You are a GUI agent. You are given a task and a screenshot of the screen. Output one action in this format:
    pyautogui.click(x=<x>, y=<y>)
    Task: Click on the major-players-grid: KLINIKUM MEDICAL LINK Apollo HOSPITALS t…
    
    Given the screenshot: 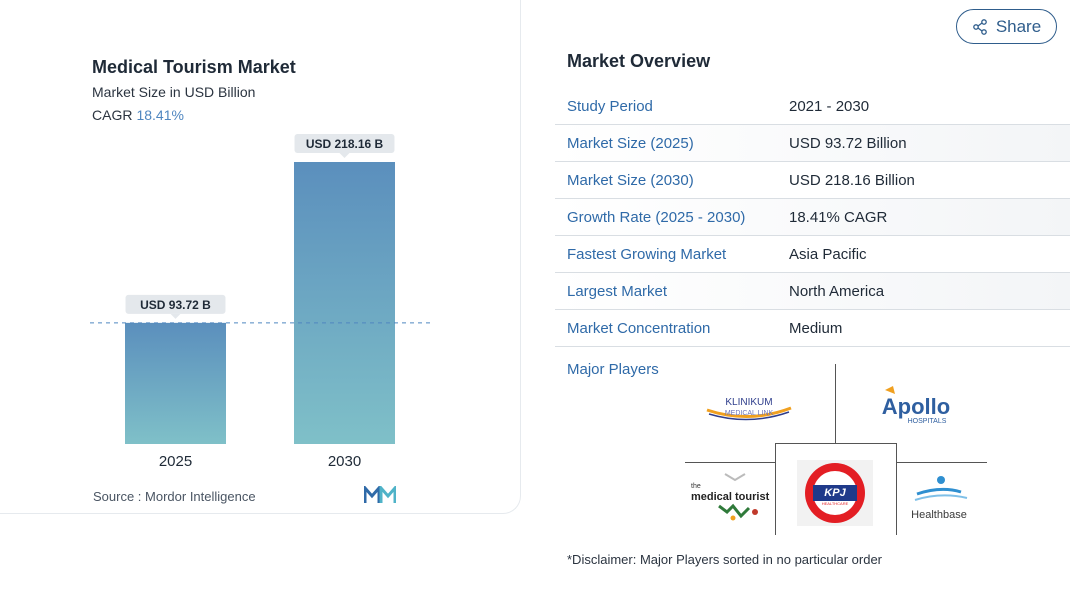 What is the action you would take?
    pyautogui.click(x=836, y=449)
    